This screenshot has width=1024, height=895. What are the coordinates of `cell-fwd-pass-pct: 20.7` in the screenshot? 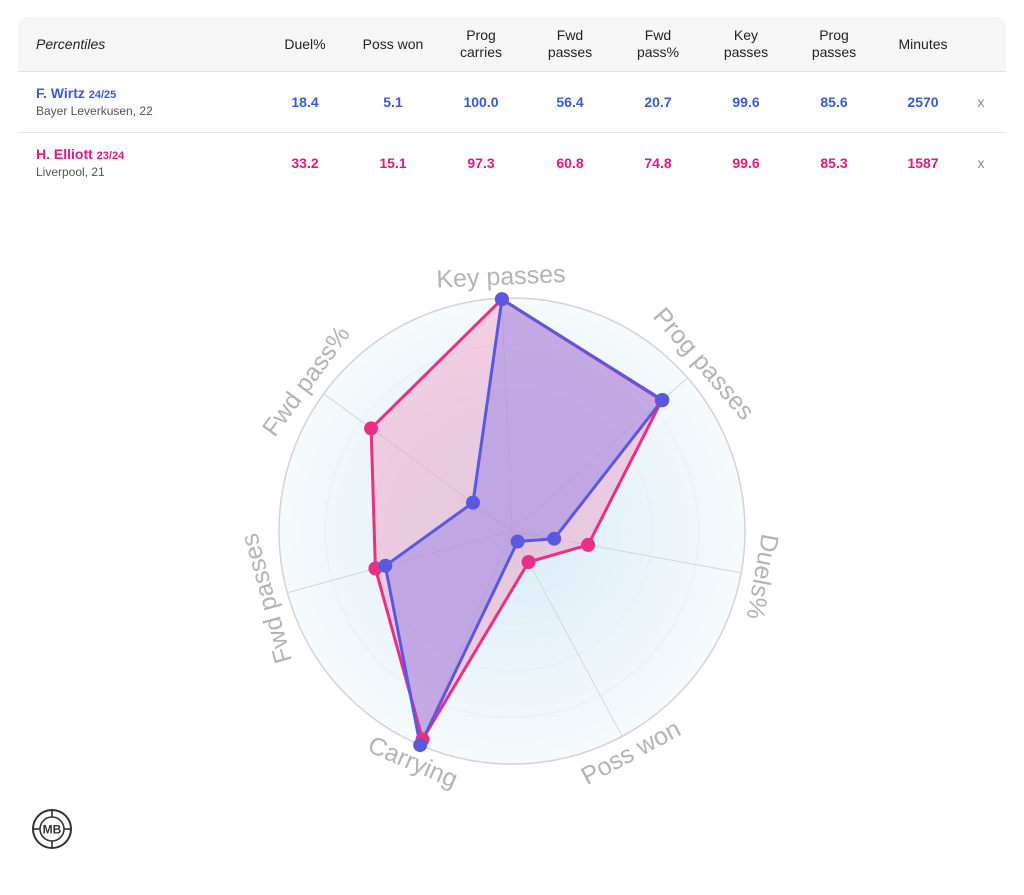 It's located at (658, 102).